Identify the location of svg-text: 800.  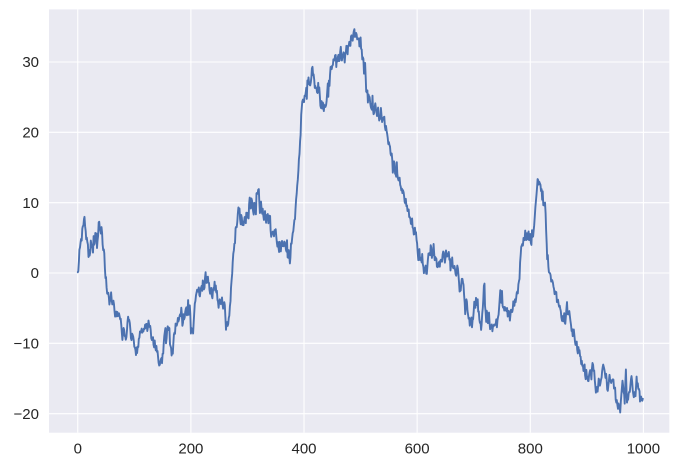
(530, 449).